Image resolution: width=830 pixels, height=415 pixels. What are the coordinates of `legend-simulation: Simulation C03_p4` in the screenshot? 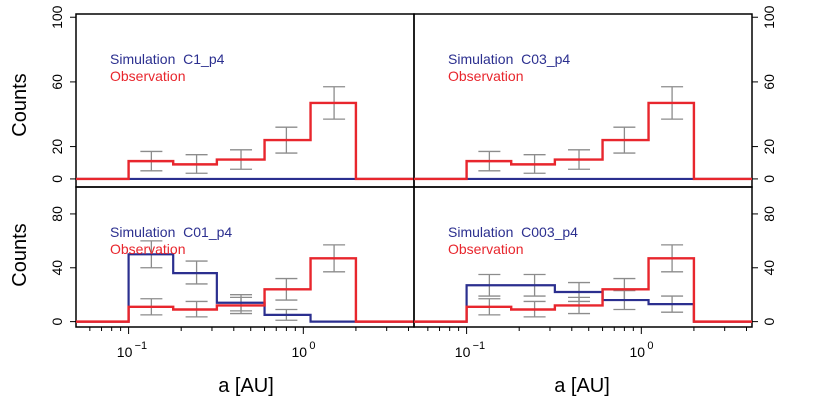 It's located at (509, 59).